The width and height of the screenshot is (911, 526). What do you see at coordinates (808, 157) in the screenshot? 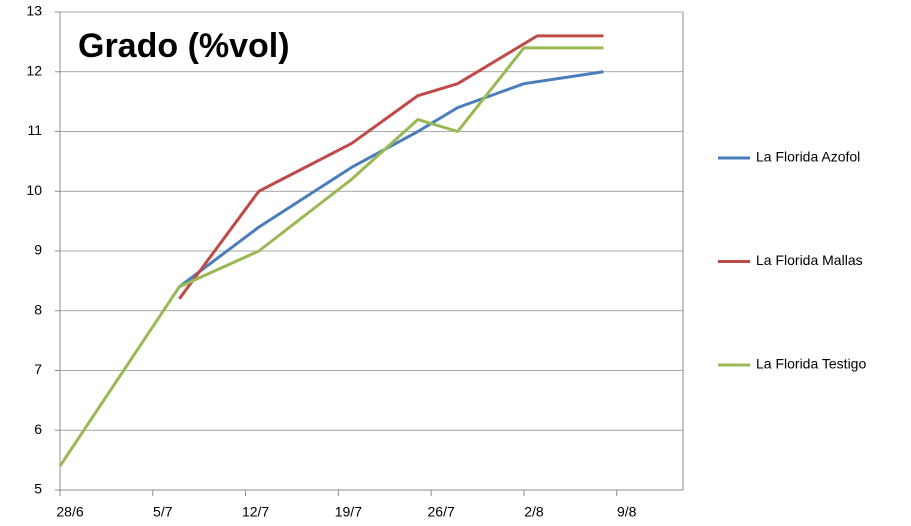
I see `legend-label: La Florida Azofol` at bounding box center [808, 157].